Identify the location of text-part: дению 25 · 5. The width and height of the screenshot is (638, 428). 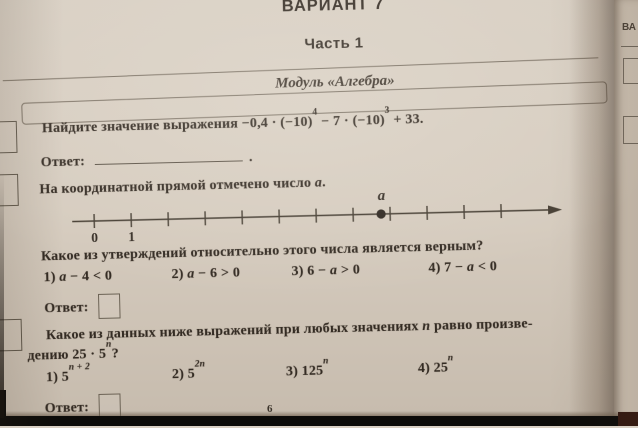
(66, 355).